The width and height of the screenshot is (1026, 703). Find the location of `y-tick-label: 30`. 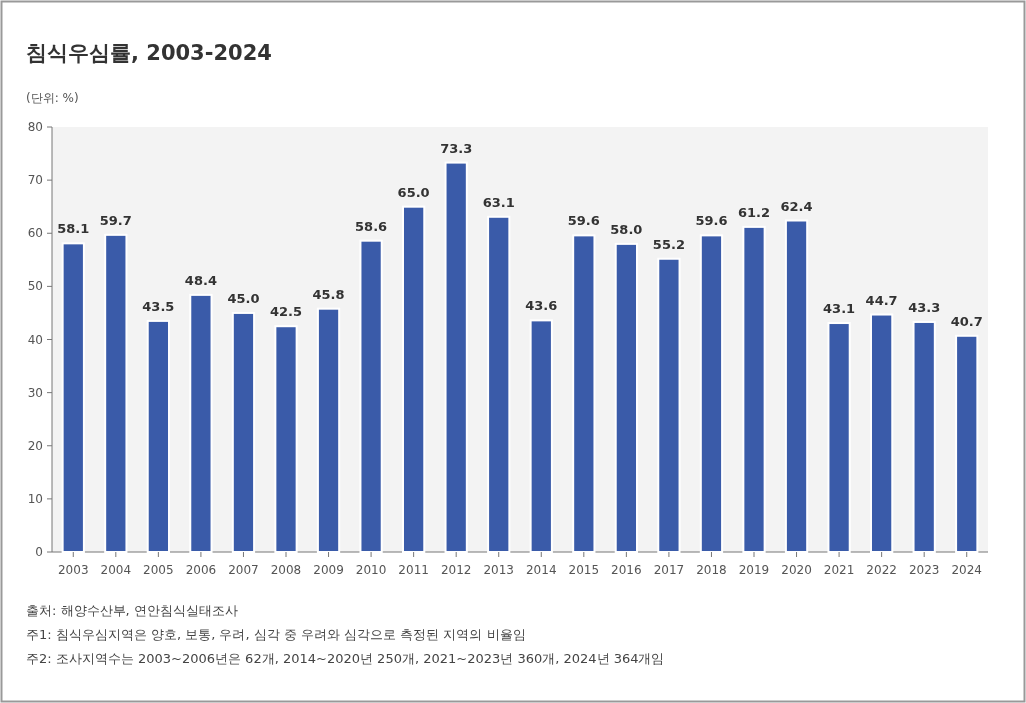

y-tick-label: 30 is located at coordinates (35, 392).